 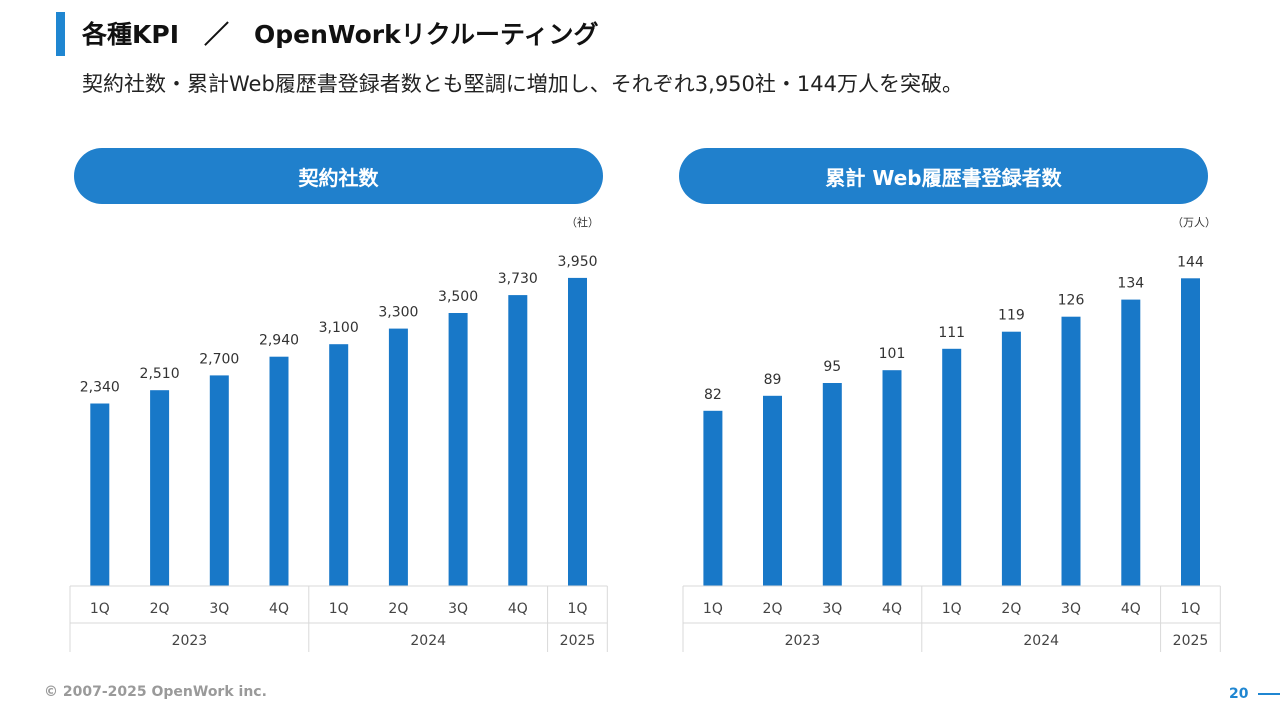 I want to click on value-label-resumes-8: 144, so click(x=1190, y=262).